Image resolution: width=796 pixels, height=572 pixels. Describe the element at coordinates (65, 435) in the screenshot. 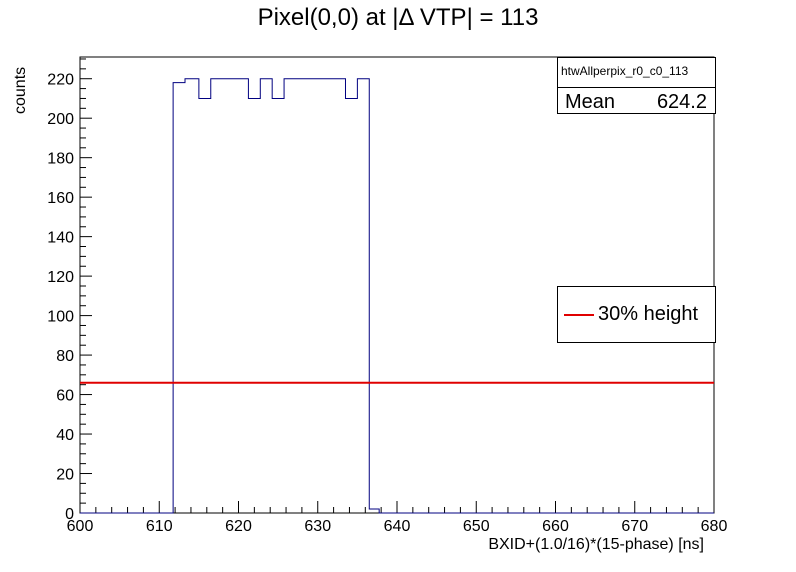

I see `y-tick-label: 40` at that location.